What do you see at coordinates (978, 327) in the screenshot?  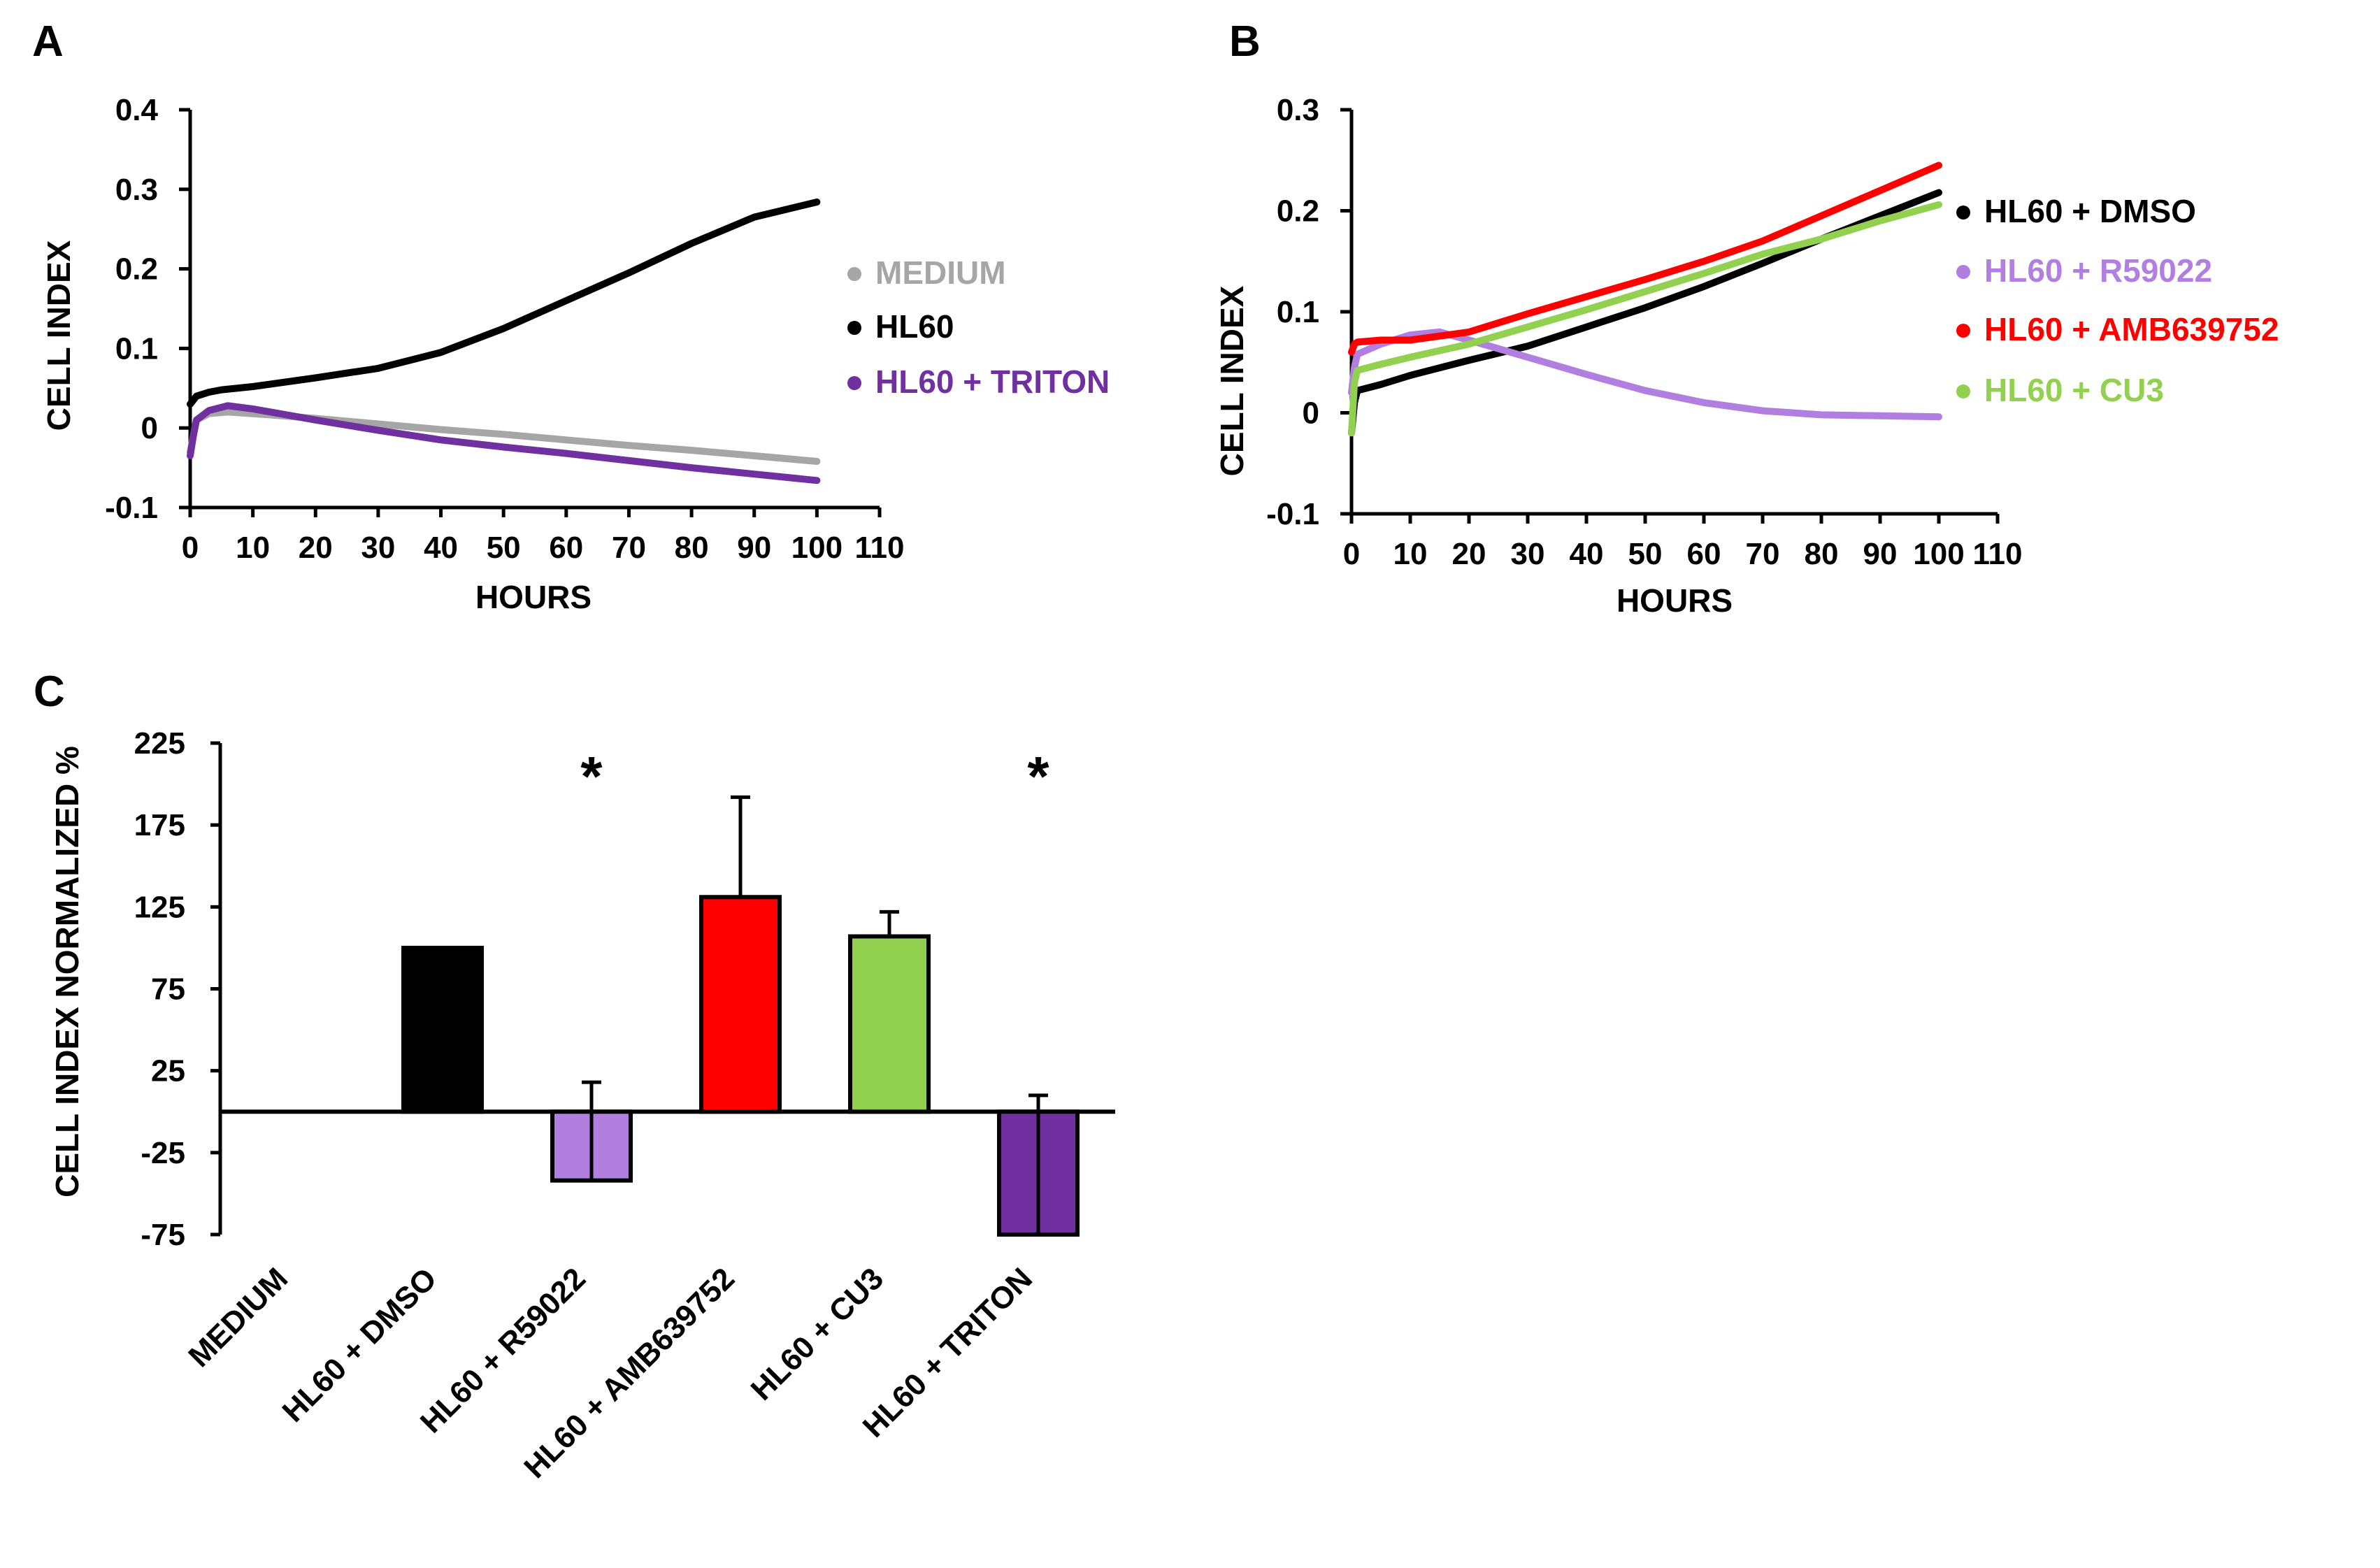 I see `legend-a: MEDIUM HL60 HL60 + TRITON` at bounding box center [978, 327].